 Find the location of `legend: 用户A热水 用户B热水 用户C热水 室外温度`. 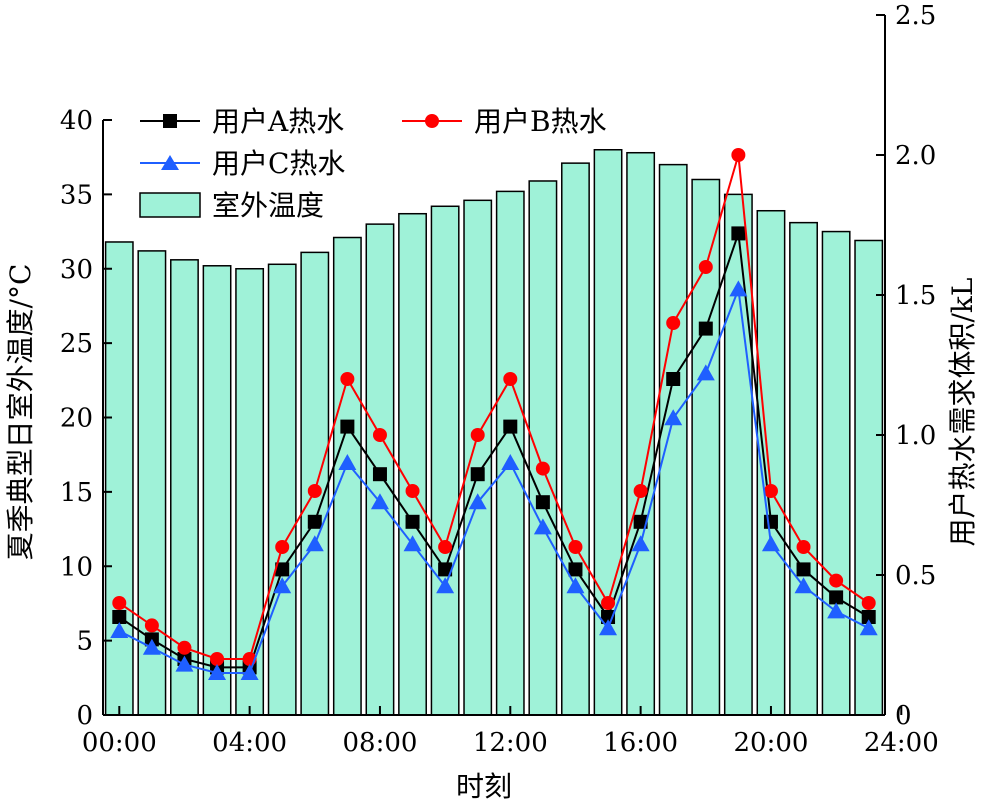

legend: 用户A热水 用户B热水 用户C热水 室外温度 is located at coordinates (373, 163).